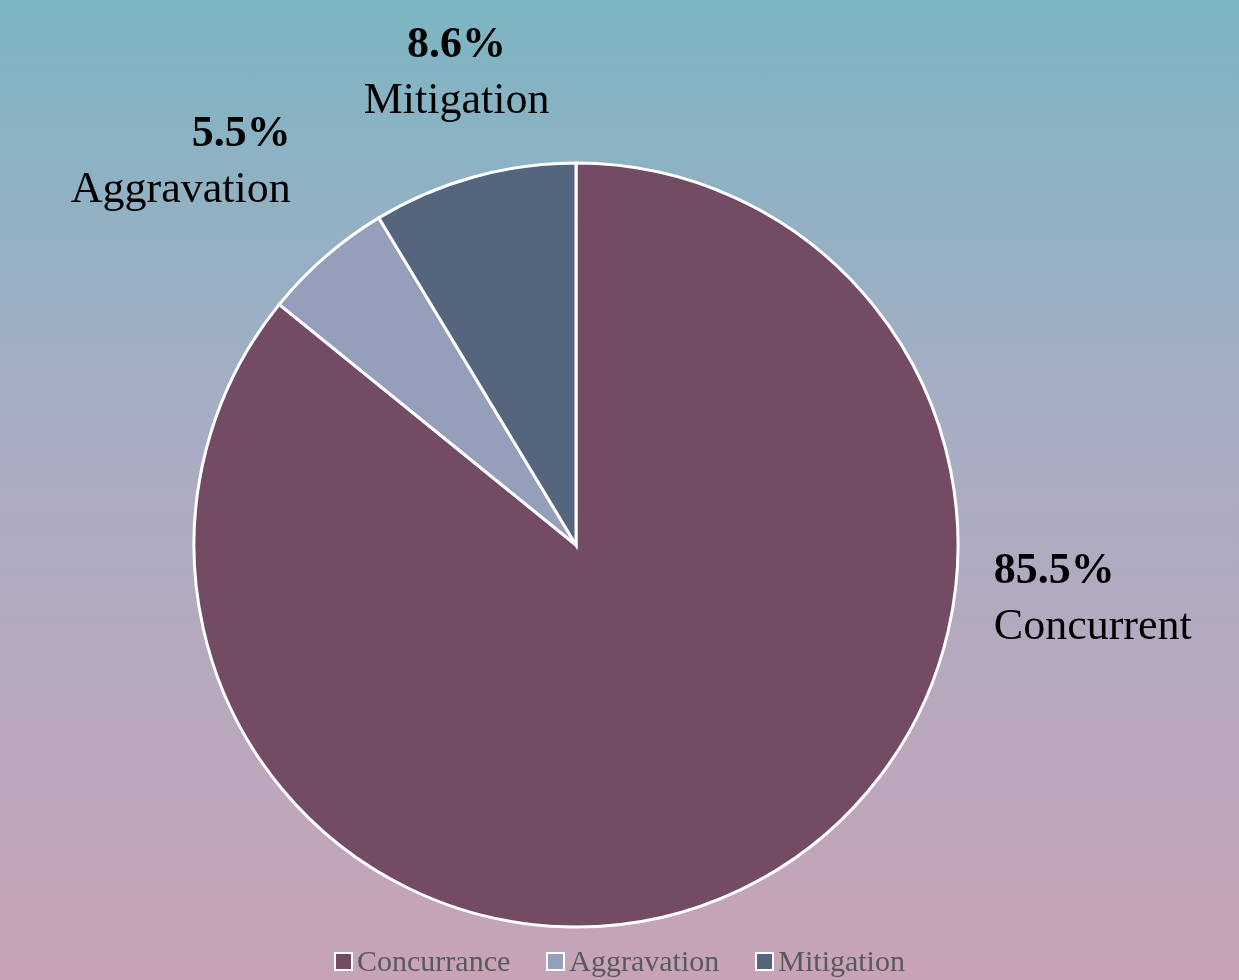 This screenshot has height=980, width=1239. What do you see at coordinates (180, 159) in the screenshot?
I see `data-label: 5.5% Aggravation` at bounding box center [180, 159].